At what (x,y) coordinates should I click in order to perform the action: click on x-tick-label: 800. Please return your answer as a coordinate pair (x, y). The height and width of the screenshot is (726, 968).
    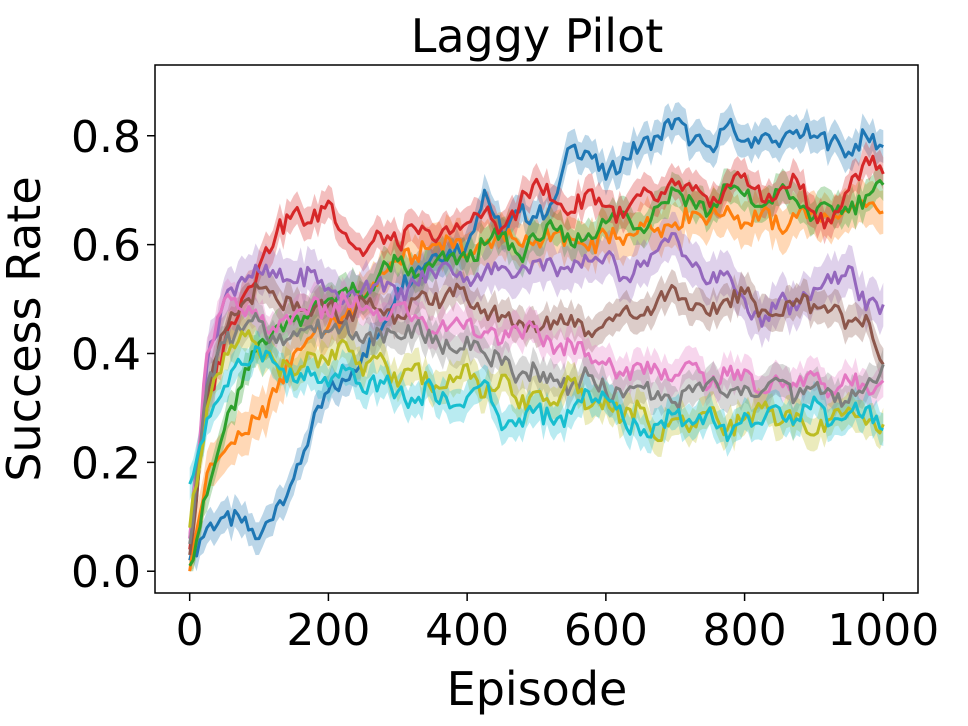
    Looking at the image, I should click on (745, 630).